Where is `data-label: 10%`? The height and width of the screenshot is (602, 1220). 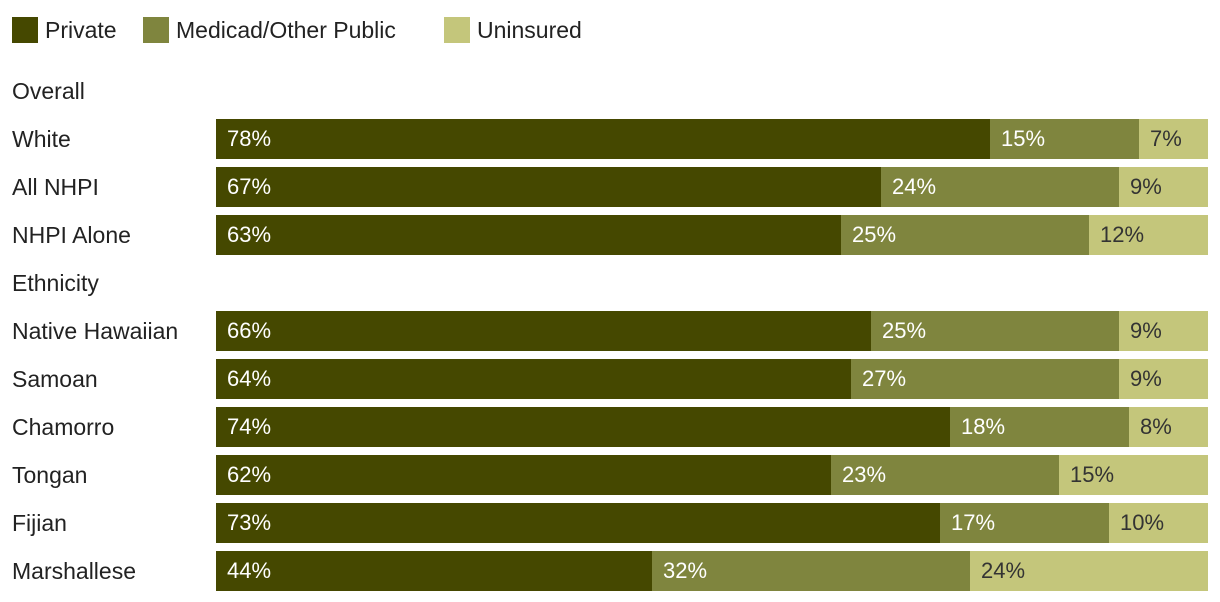 data-label: 10% is located at coordinates (1142, 522).